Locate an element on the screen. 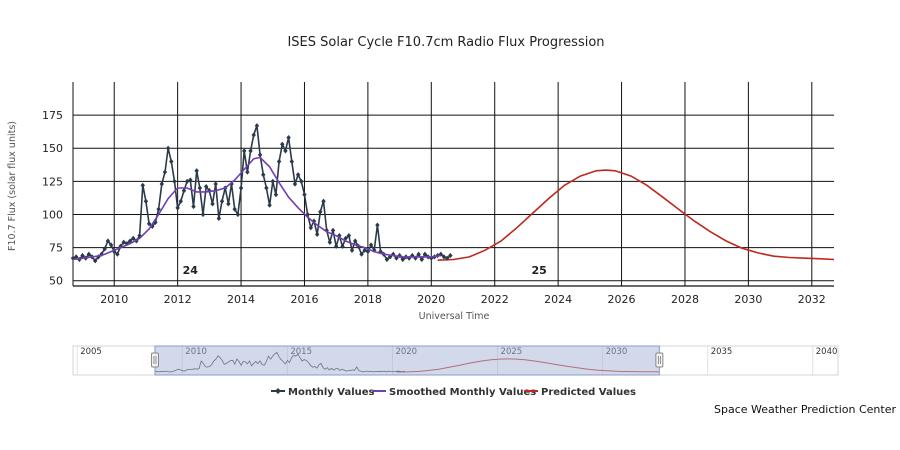  x-tick-label: 2014 is located at coordinates (241, 299).